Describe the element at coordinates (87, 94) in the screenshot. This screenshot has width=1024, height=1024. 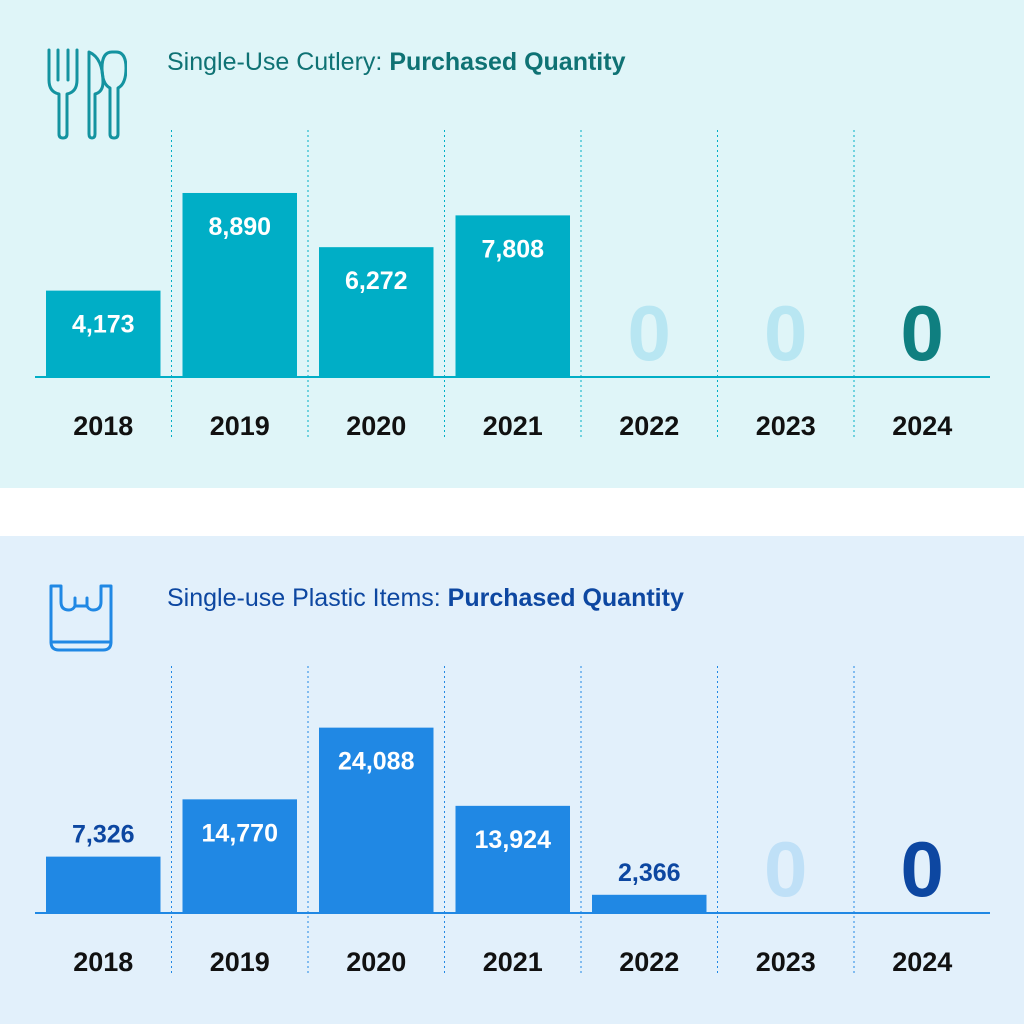
I see `cutlery-icon` at that location.